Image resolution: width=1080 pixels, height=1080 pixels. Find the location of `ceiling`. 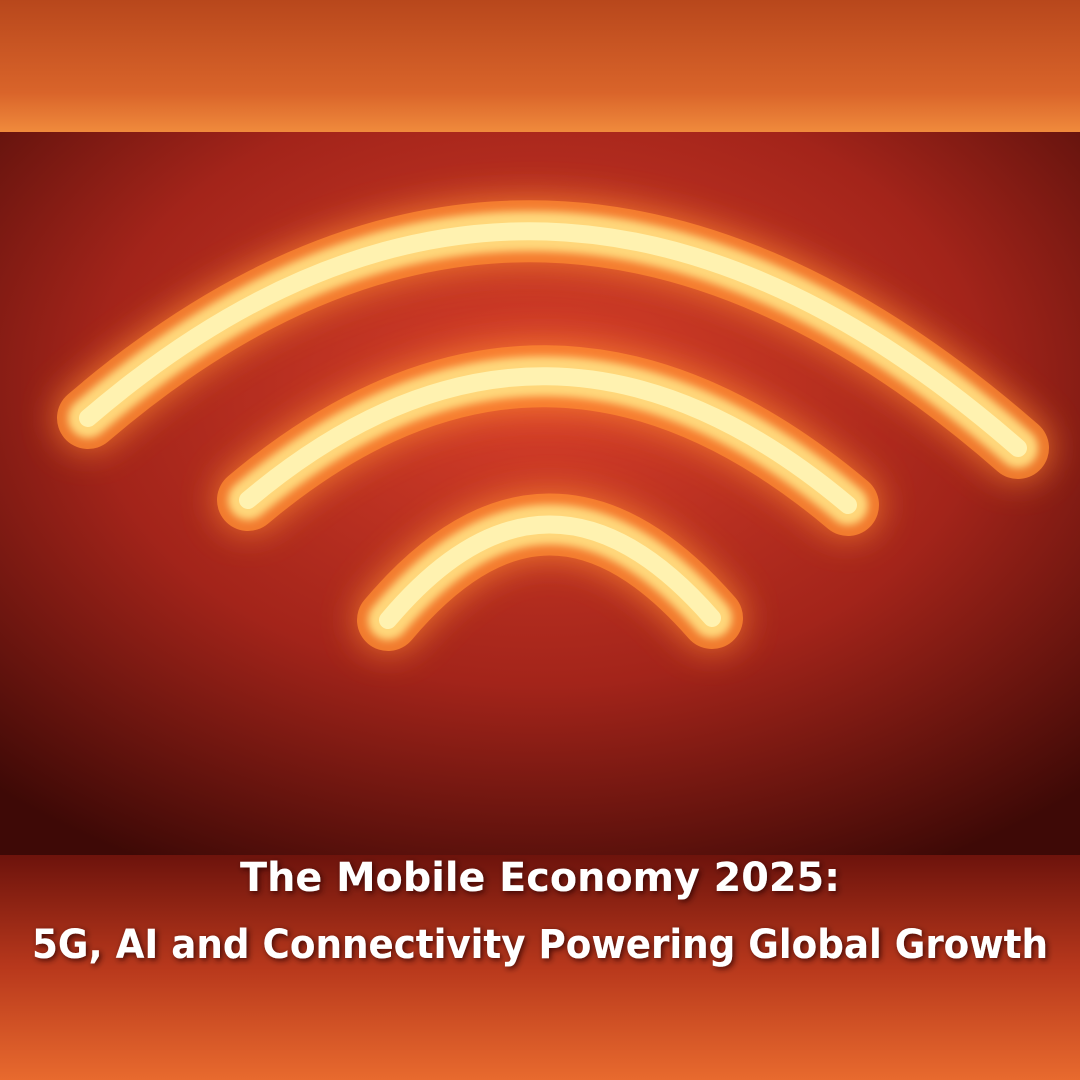

ceiling is located at coordinates (540, 66).